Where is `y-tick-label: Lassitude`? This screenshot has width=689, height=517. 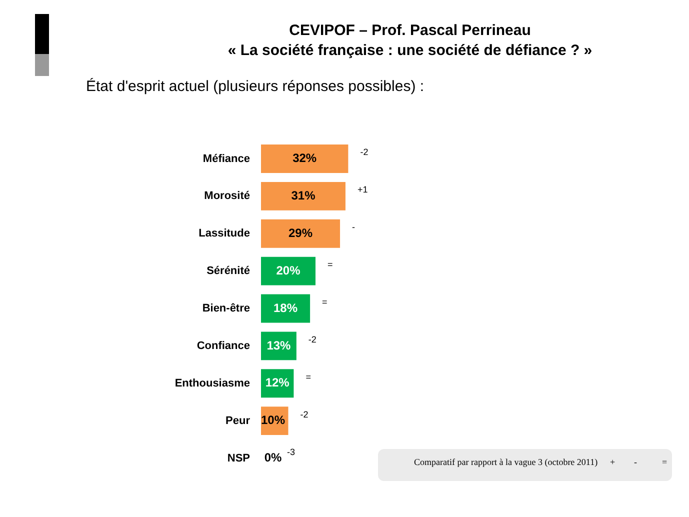 y-tick-label: Lassitude is located at coordinates (224, 234).